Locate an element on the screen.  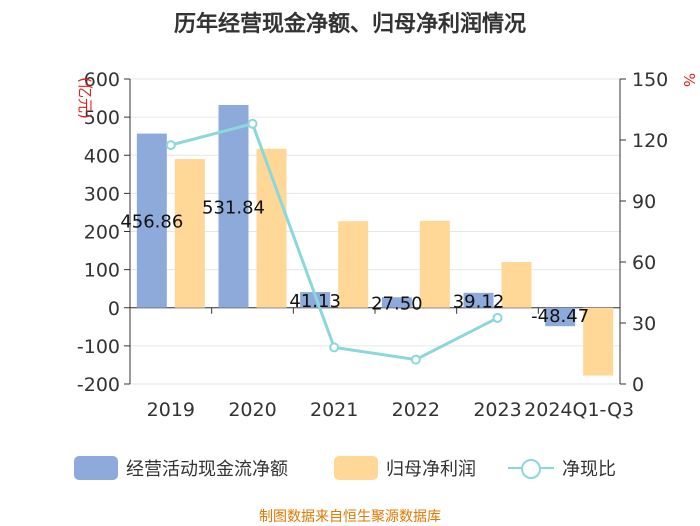
left-tick-label: 0 is located at coordinates (114, 309).